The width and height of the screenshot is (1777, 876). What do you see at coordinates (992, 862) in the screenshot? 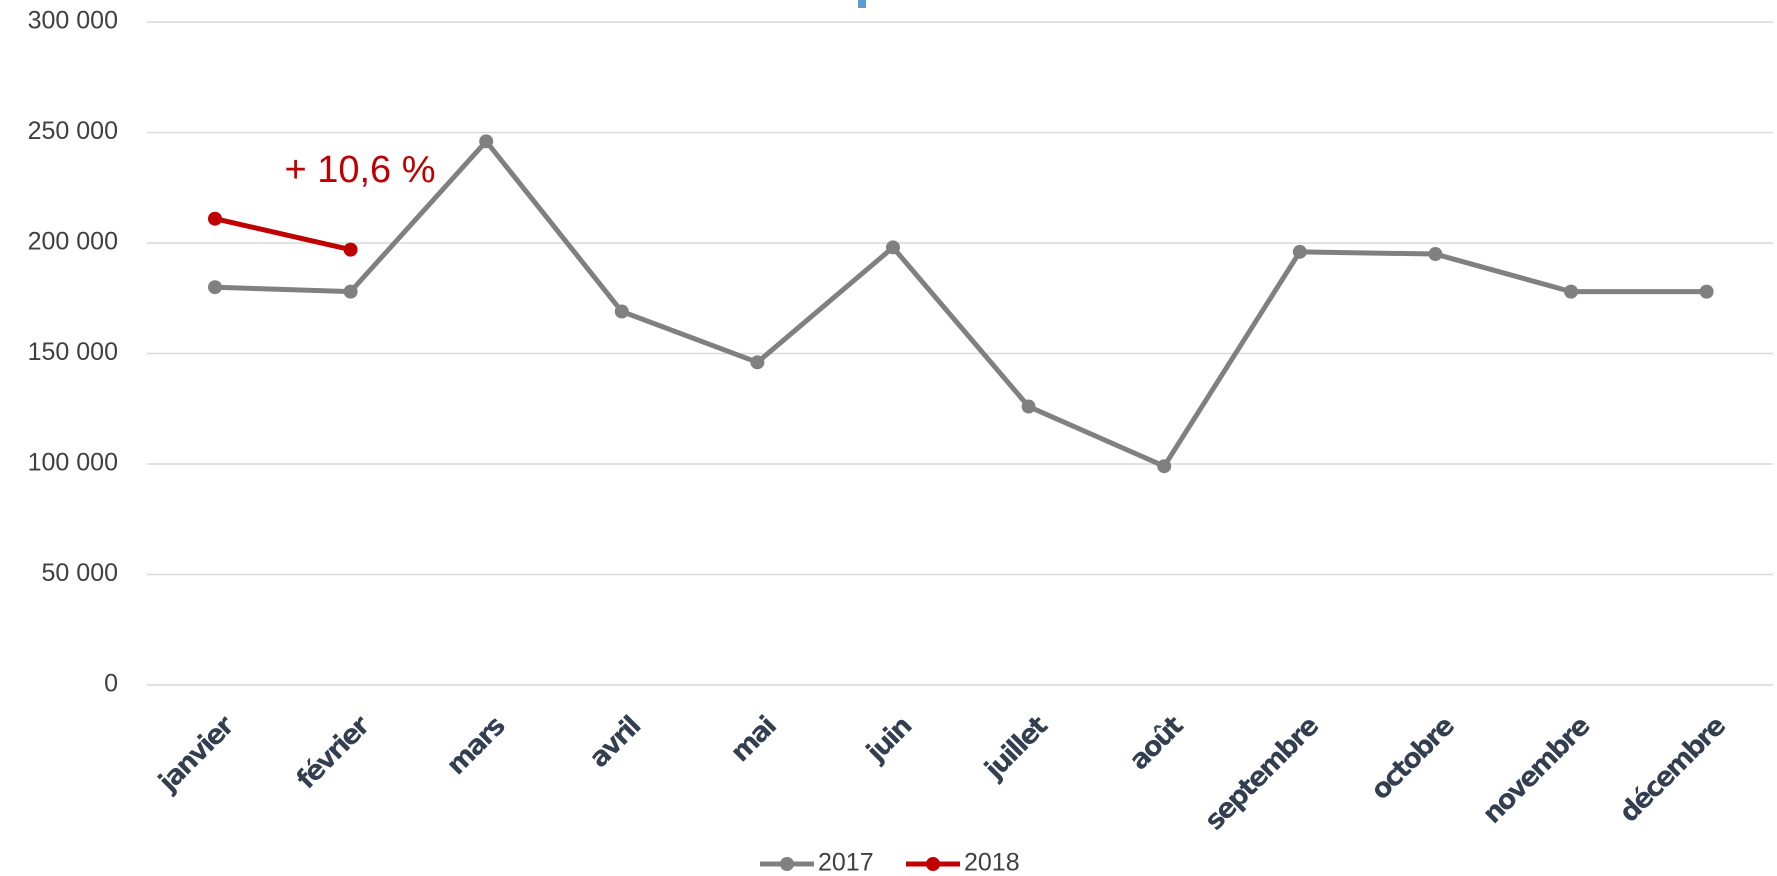
I see `legend-label: 2018` at bounding box center [992, 862].